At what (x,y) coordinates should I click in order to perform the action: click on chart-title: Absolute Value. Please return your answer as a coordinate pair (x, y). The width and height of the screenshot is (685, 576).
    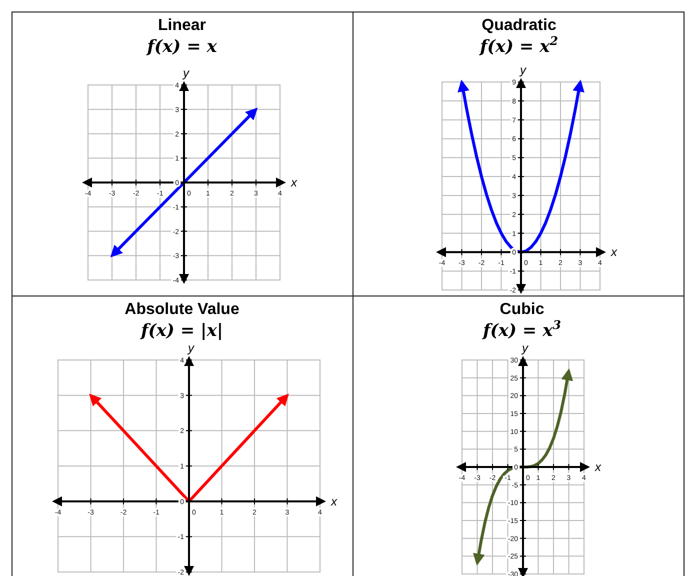
    Looking at the image, I should click on (182, 309).